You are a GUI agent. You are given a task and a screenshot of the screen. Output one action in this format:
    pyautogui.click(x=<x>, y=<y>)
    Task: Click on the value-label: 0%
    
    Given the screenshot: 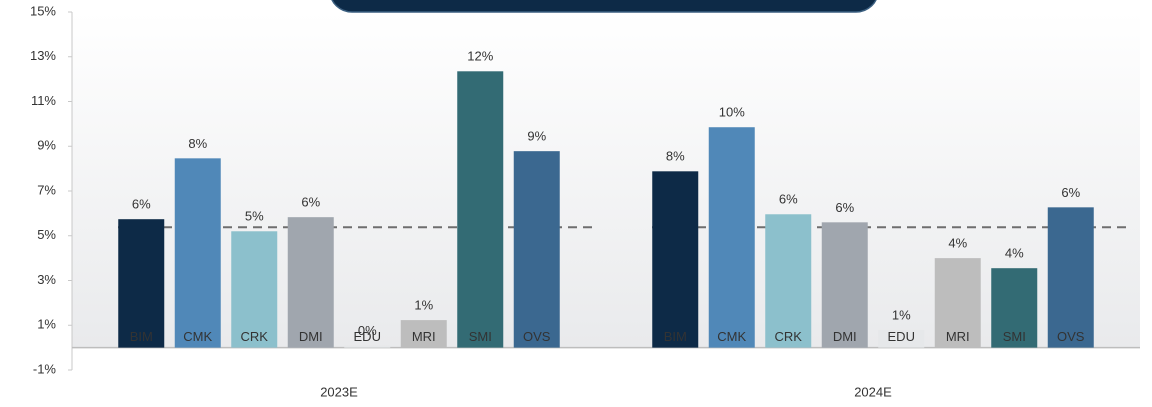 What is the action you would take?
    pyautogui.click(x=367, y=330)
    